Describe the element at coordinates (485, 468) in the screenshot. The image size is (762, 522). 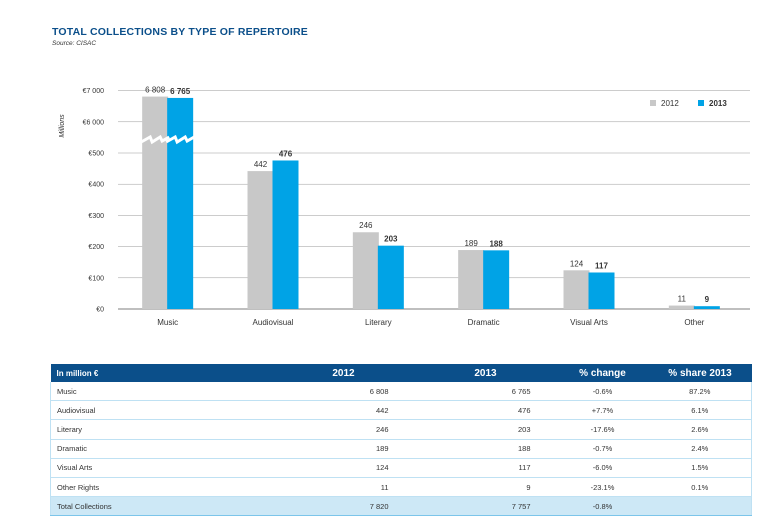
I see `table-cell: 117` at that location.